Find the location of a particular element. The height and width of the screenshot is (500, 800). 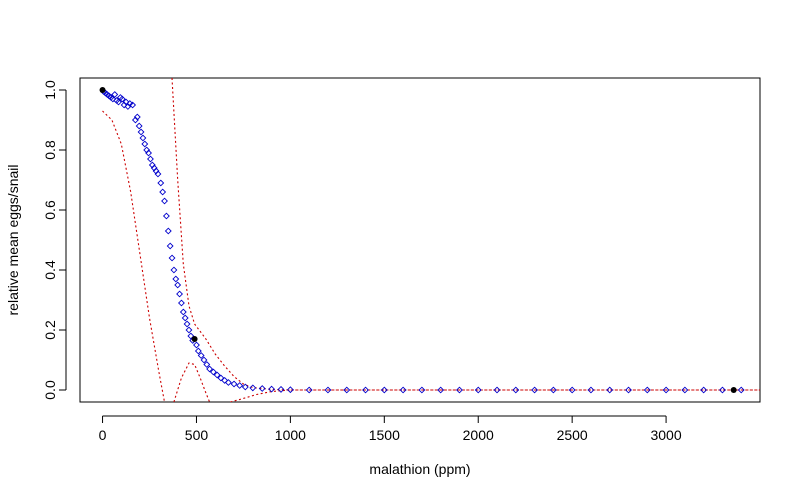

y-tick-label: 0.2 is located at coordinates (50, 330).